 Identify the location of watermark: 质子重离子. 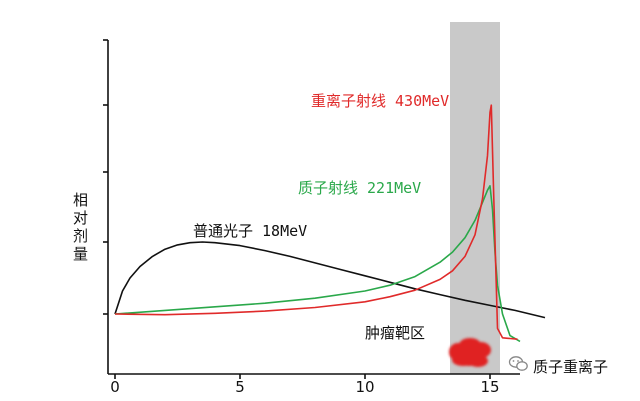
(558, 366).